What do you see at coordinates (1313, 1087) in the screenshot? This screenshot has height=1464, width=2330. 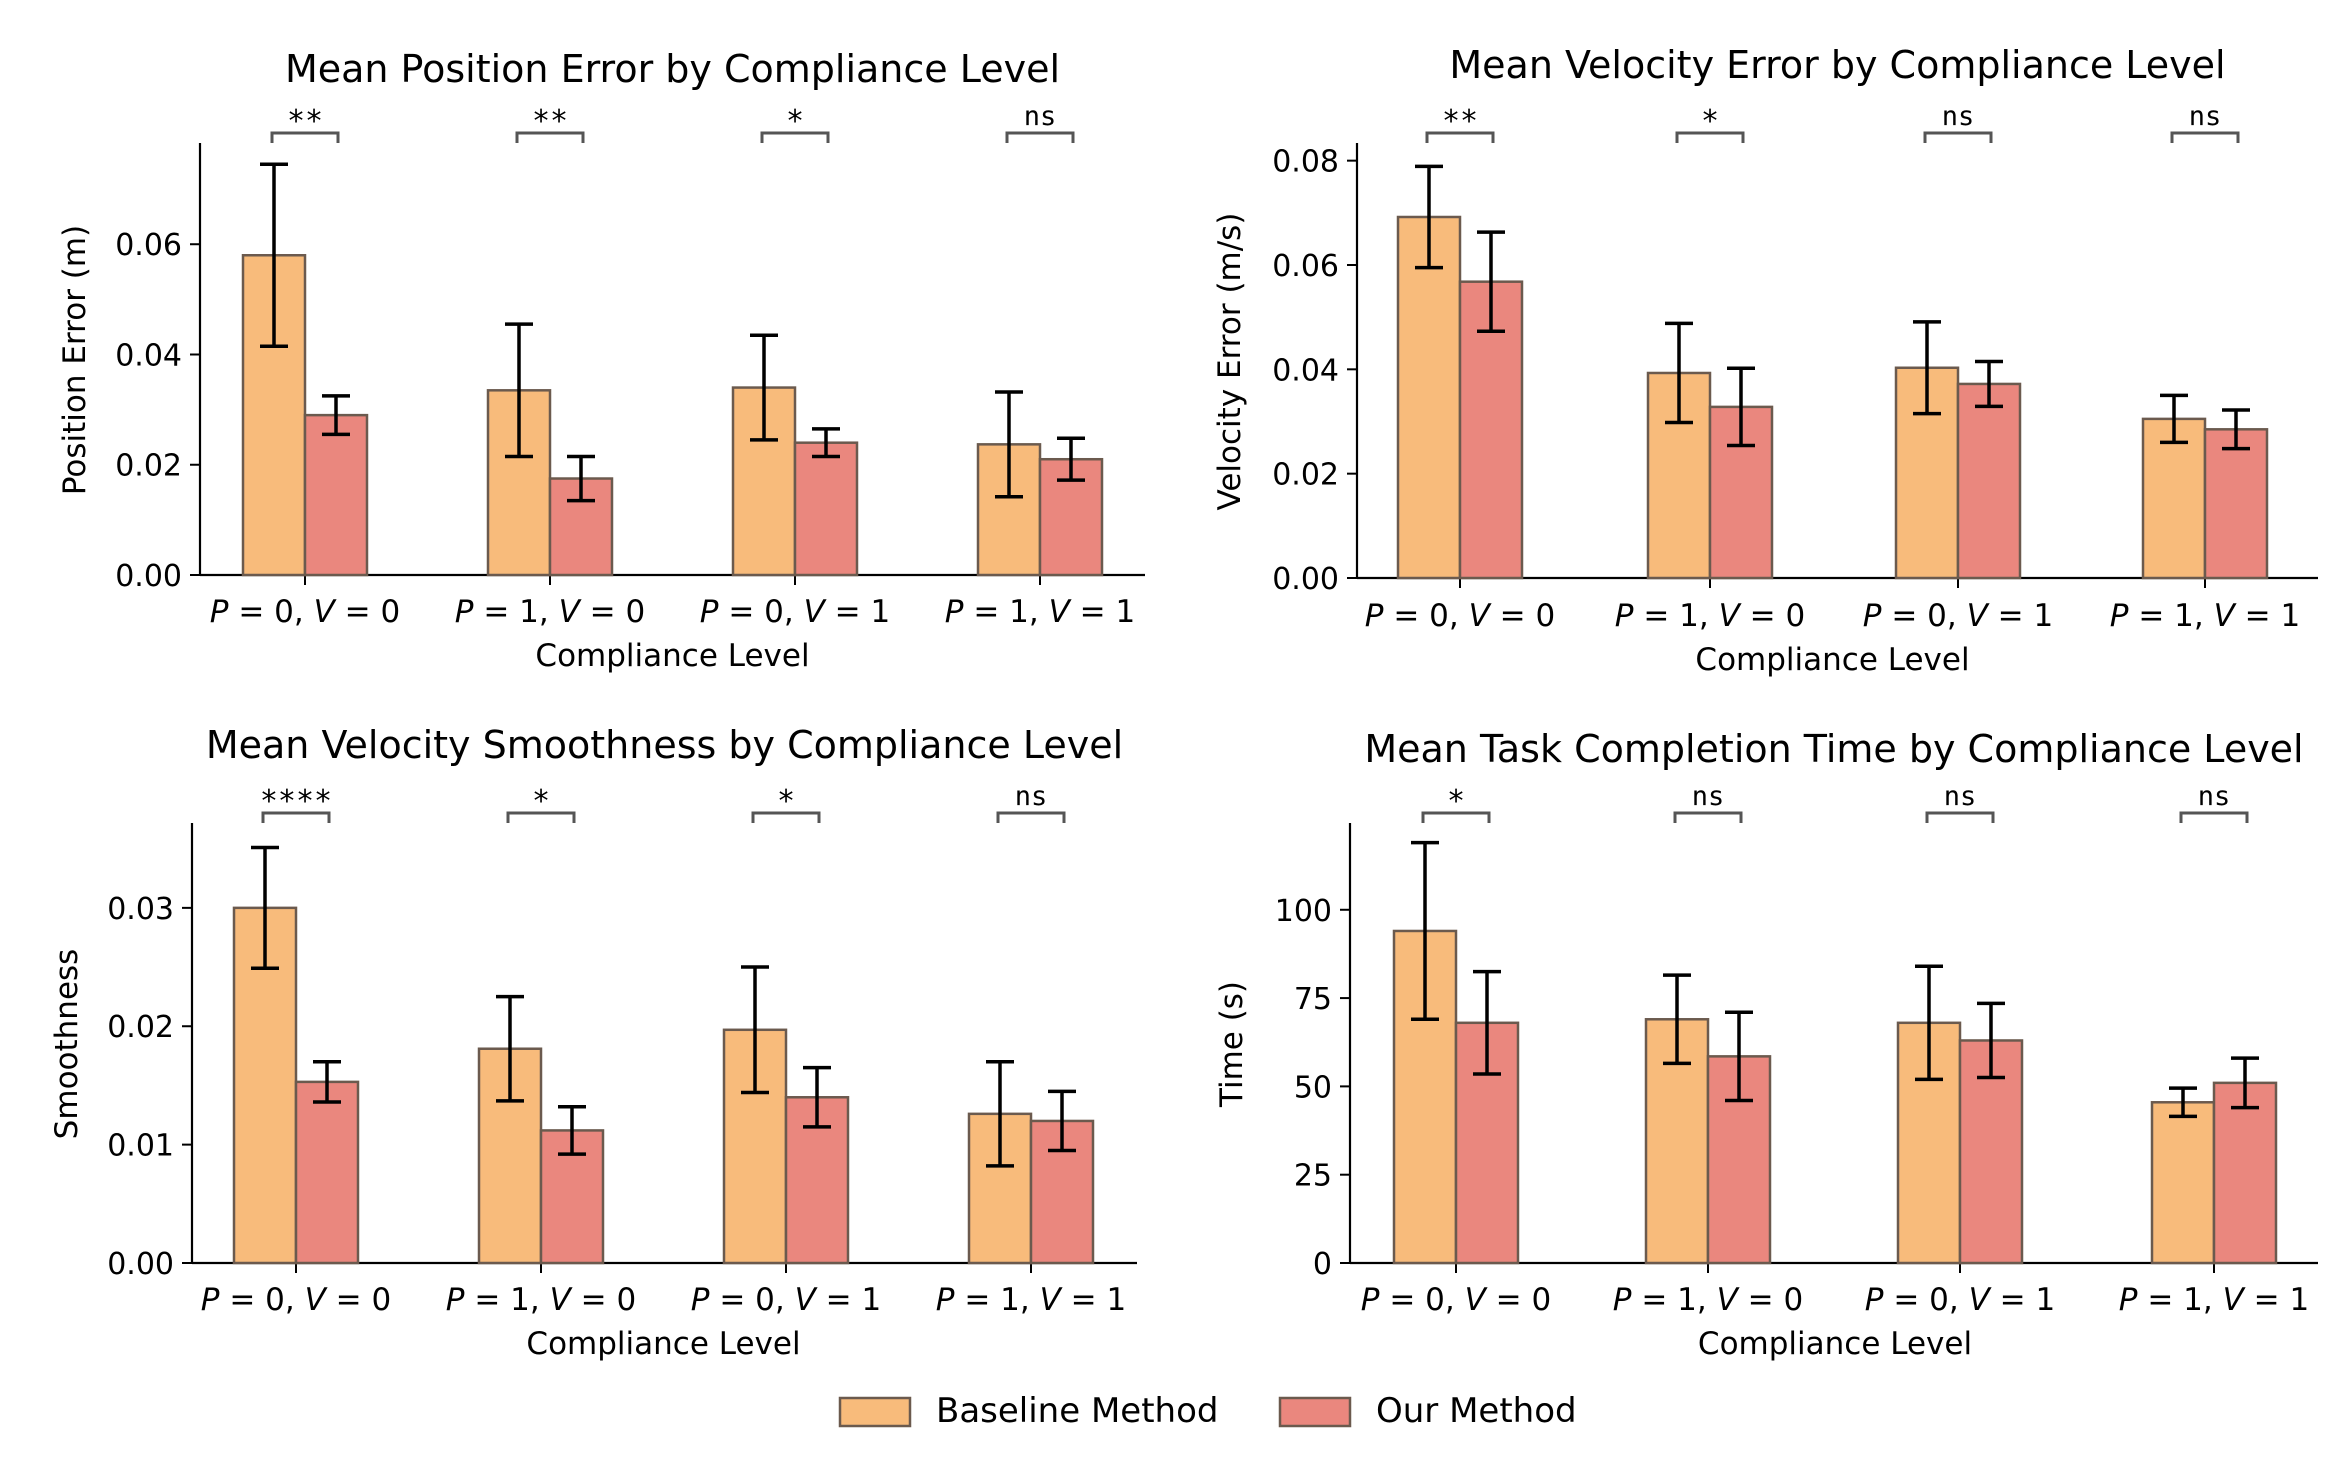 I see `y-tick-label: 50` at bounding box center [1313, 1087].